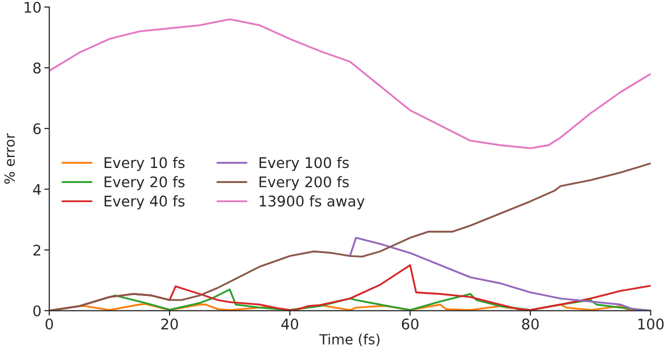 This screenshot has width=666, height=353. Describe the element at coordinates (37, 189) in the screenshot. I see `y-tick-label: 4` at that location.